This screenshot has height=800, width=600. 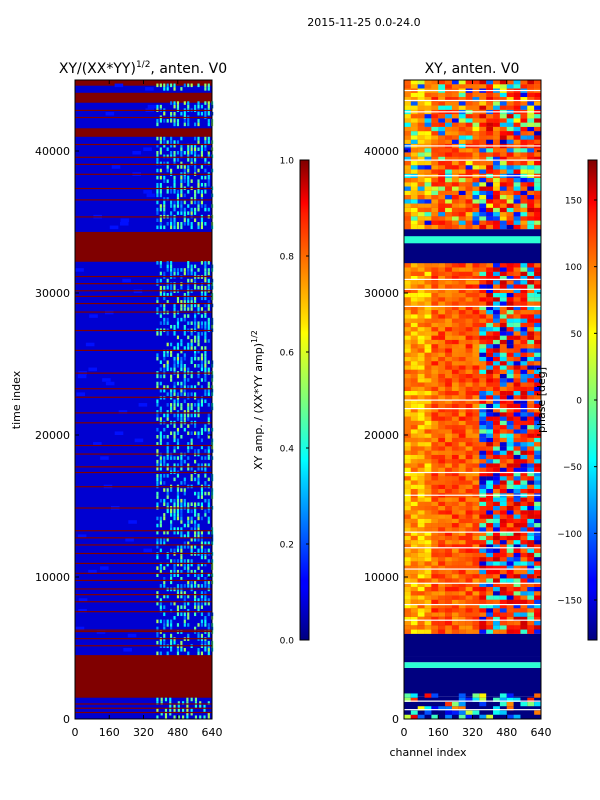 What do you see at coordinates (143, 639) in the screenshot?
I see `flagged-row-line` at bounding box center [143, 639].